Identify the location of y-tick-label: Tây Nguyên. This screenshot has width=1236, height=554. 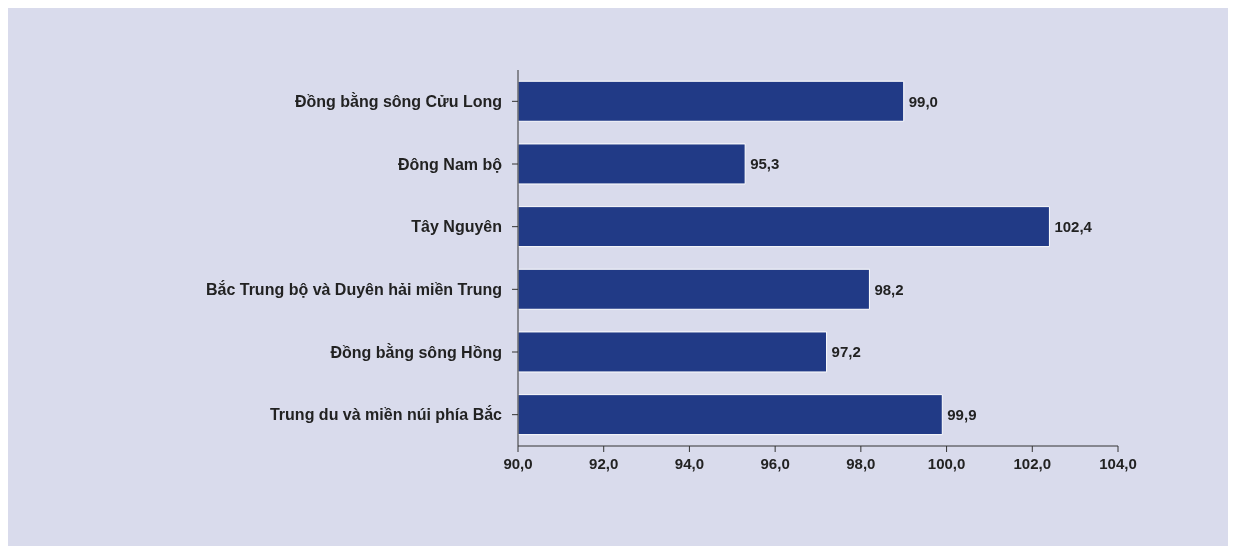
(456, 227).